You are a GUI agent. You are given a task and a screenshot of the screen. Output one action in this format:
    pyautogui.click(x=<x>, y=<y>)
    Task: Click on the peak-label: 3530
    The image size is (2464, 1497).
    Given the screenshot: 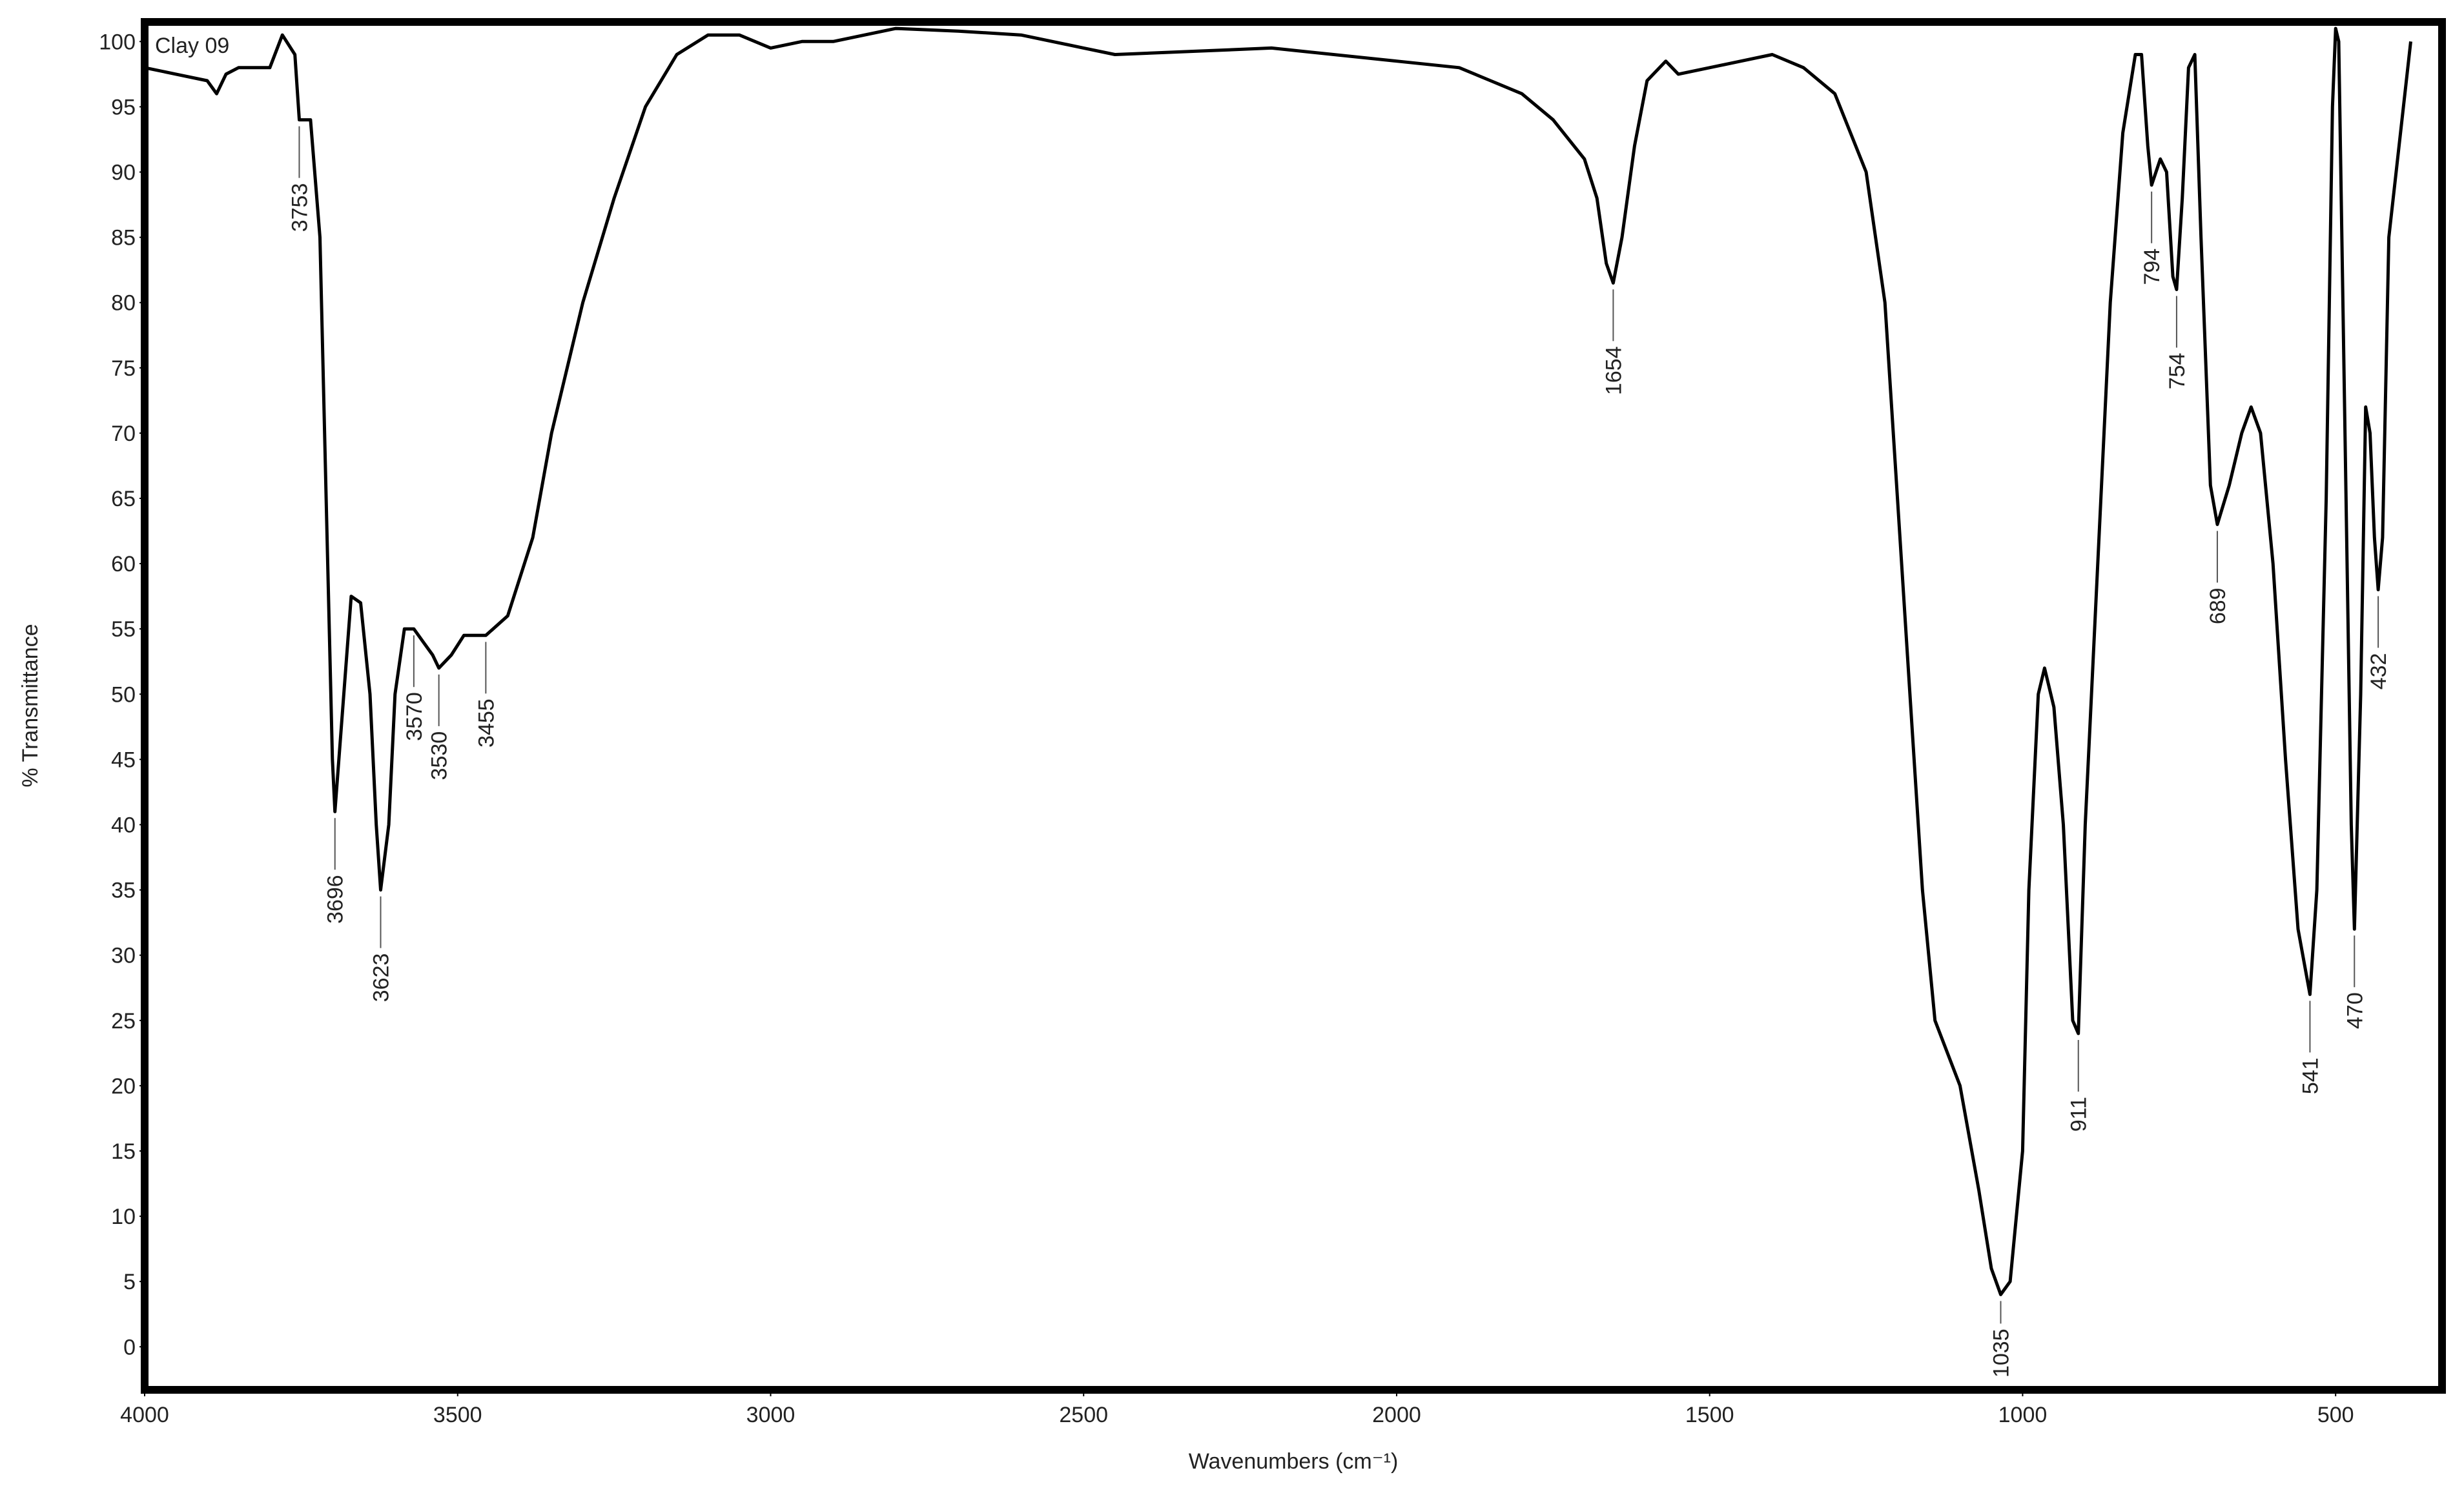 What is the action you would take?
    pyautogui.click(x=439, y=756)
    